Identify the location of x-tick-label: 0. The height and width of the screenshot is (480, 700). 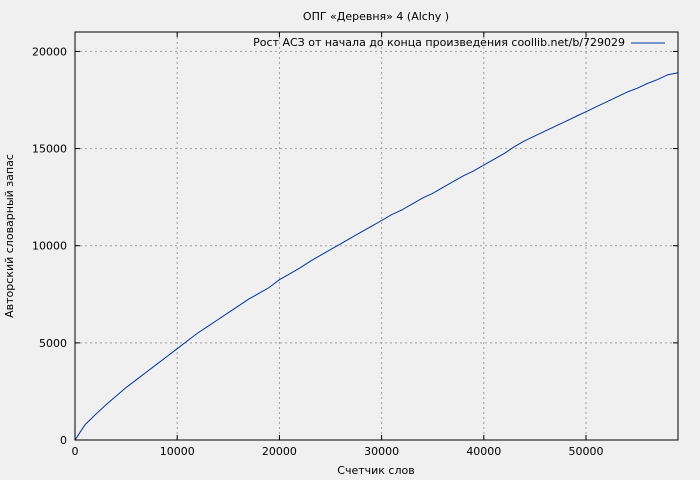
(75, 451).